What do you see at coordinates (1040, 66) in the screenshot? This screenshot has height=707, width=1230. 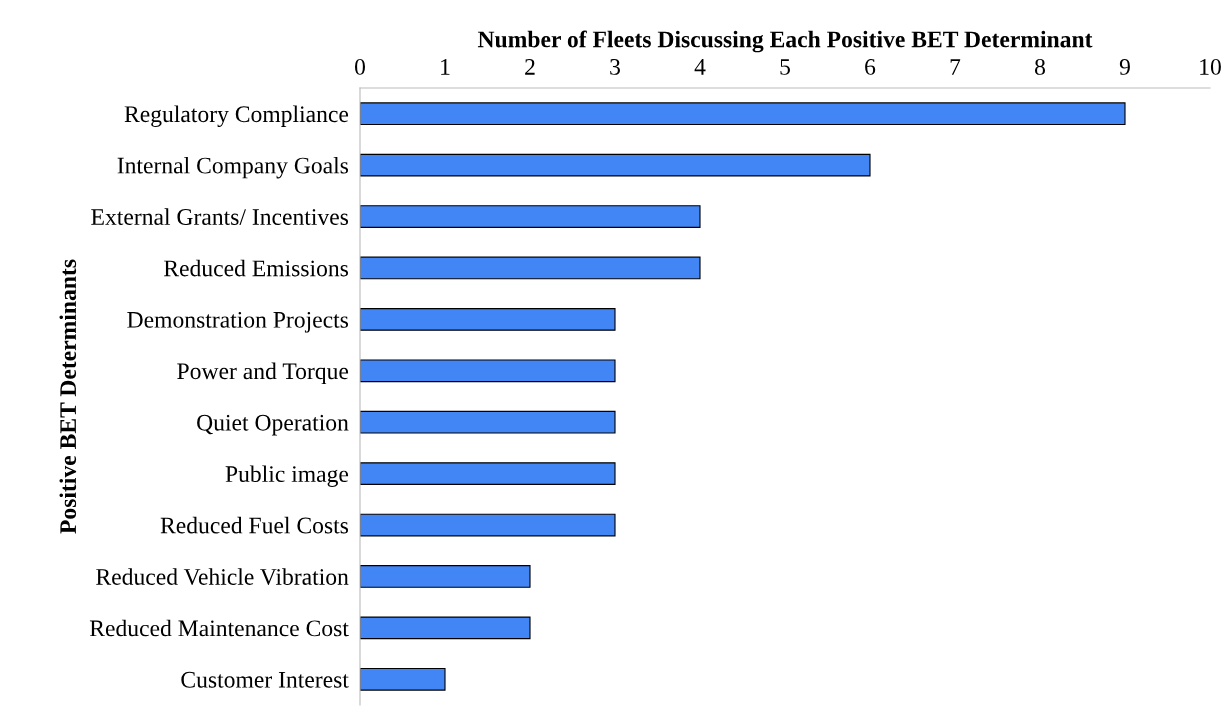 I see `x-tick-label: 8` at bounding box center [1040, 66].